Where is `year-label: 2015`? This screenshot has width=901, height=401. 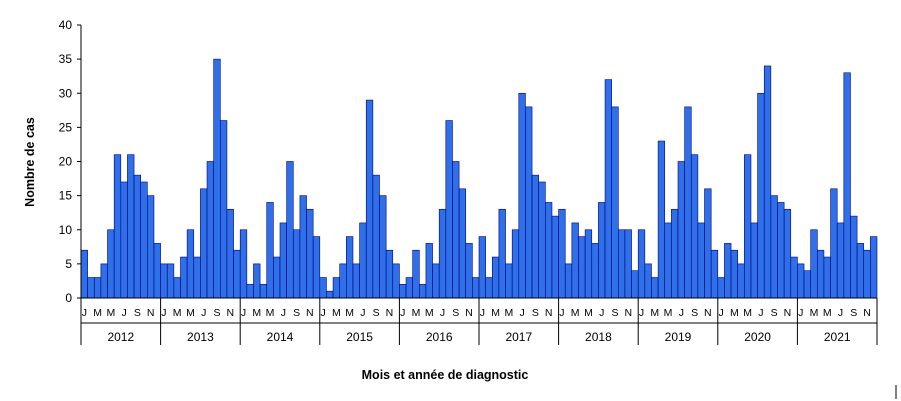 year-label: 2015 is located at coordinates (359, 337).